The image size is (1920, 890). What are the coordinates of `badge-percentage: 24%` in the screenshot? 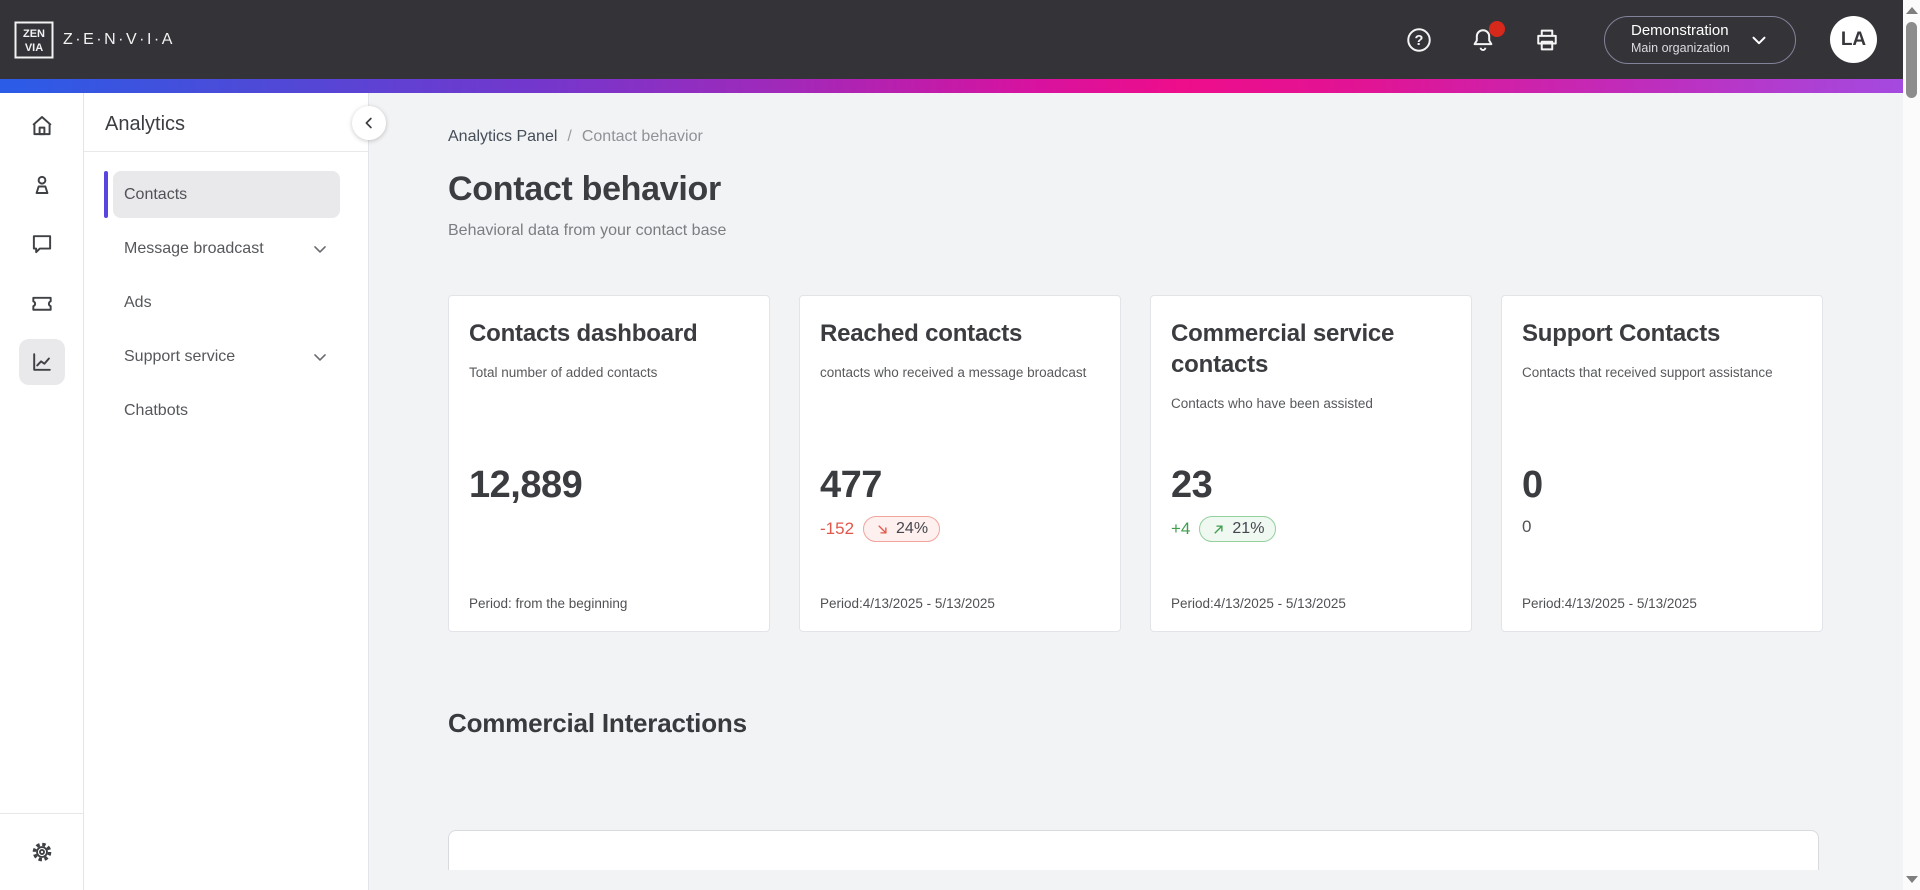 It's located at (912, 528).